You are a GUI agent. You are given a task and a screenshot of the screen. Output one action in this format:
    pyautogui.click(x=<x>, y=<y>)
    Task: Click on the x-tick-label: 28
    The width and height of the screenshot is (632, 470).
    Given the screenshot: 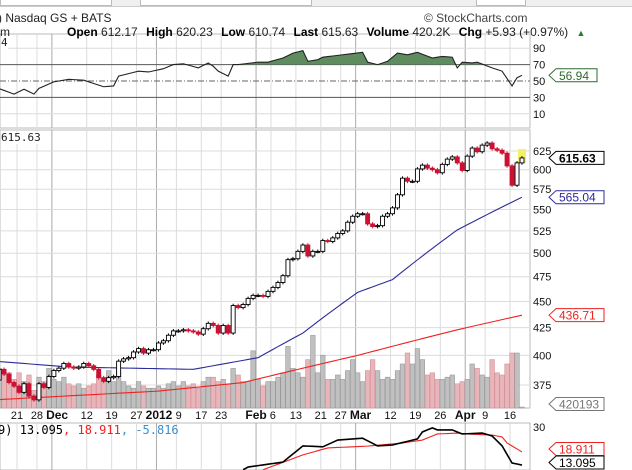 What is the action you would take?
    pyautogui.click(x=37, y=416)
    